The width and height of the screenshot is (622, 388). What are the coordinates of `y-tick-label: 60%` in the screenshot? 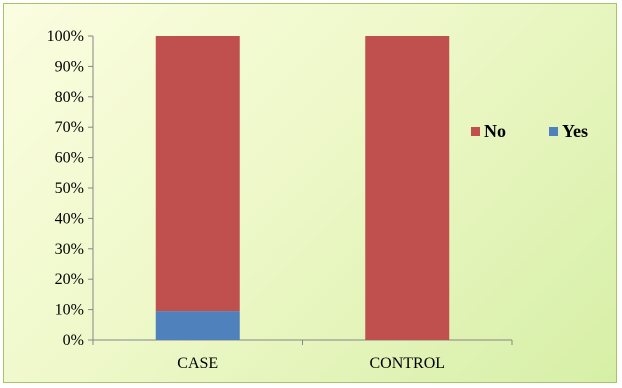 It's located at (69, 158).